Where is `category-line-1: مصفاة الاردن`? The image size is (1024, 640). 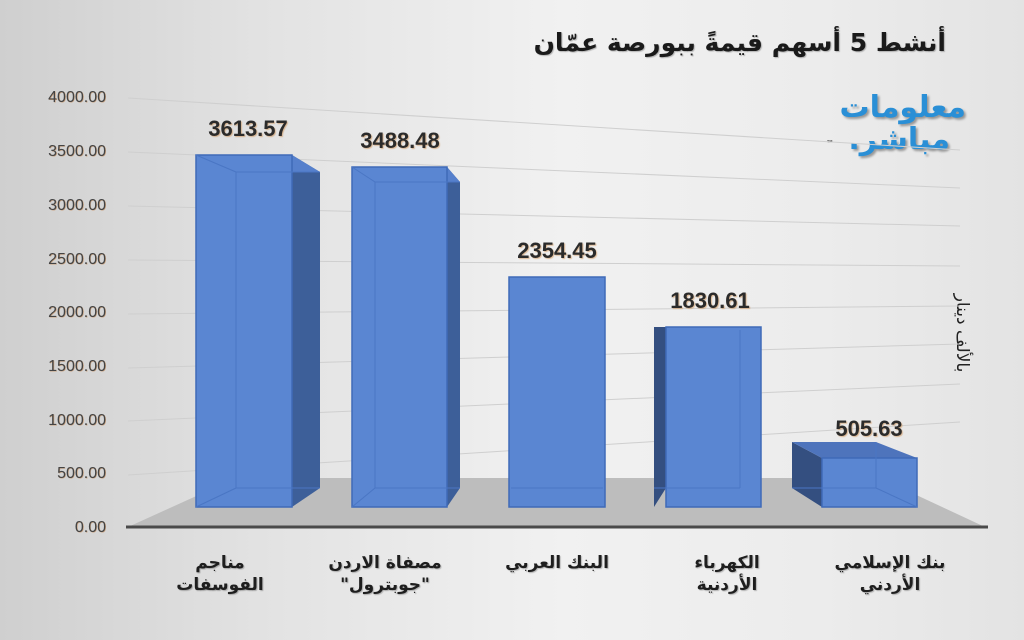
category-line-1: مصفاة الاردن is located at coordinates (385, 563).